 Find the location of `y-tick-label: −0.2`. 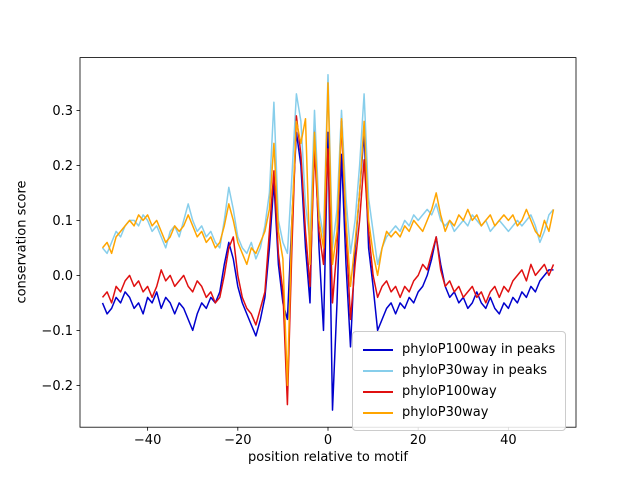

y-tick-label: −0.2 is located at coordinates (57, 386).